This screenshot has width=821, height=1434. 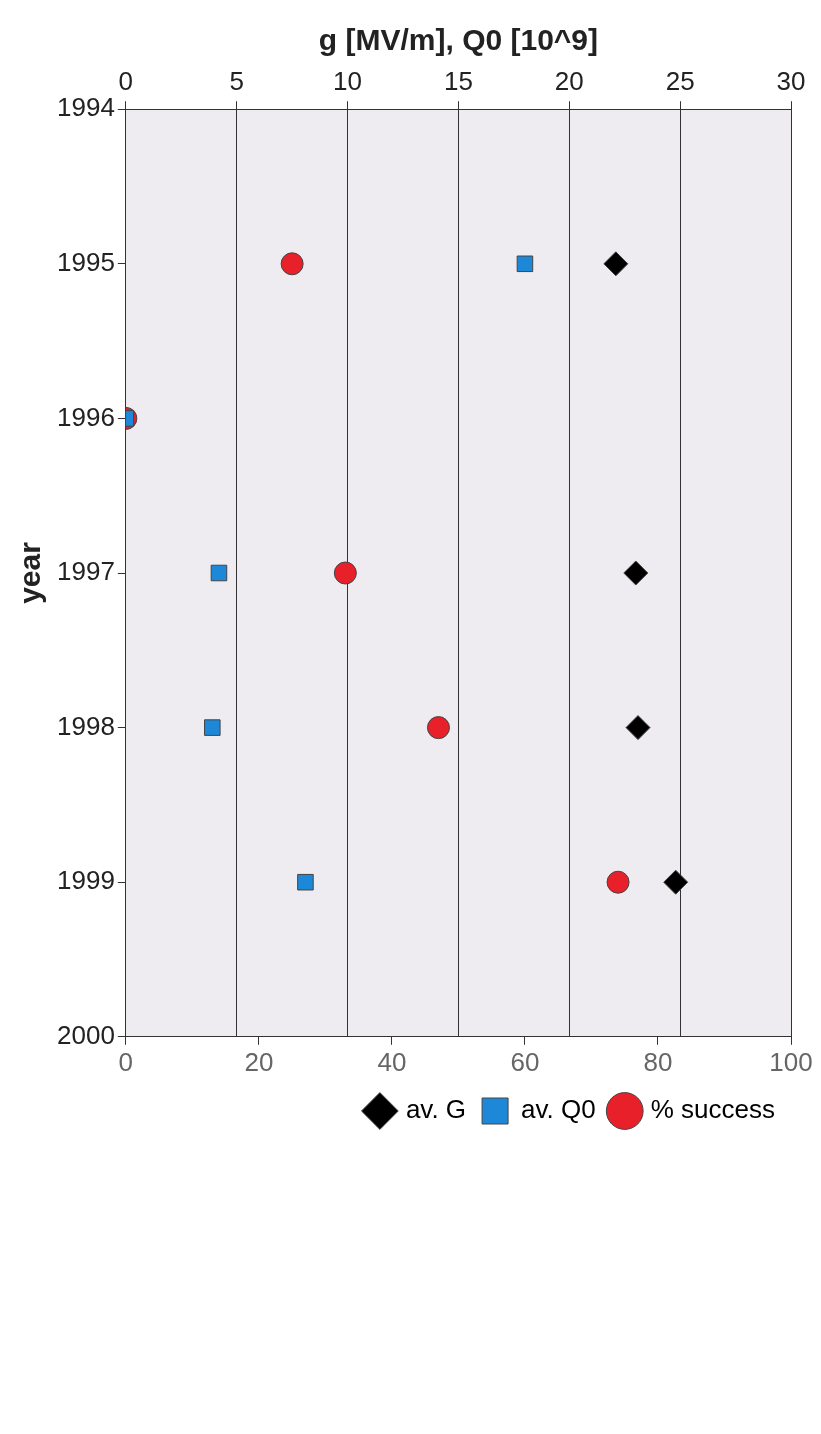 I want to click on x2-tick-label: 0, so click(x=126, y=80).